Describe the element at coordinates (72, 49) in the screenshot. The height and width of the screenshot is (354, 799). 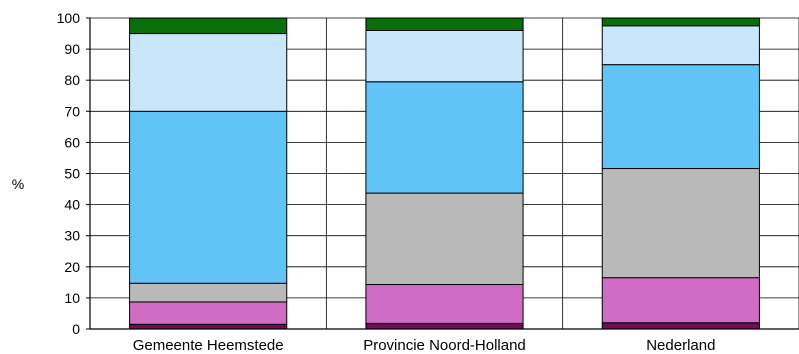
I see `y-tick-label-90: 90` at that location.